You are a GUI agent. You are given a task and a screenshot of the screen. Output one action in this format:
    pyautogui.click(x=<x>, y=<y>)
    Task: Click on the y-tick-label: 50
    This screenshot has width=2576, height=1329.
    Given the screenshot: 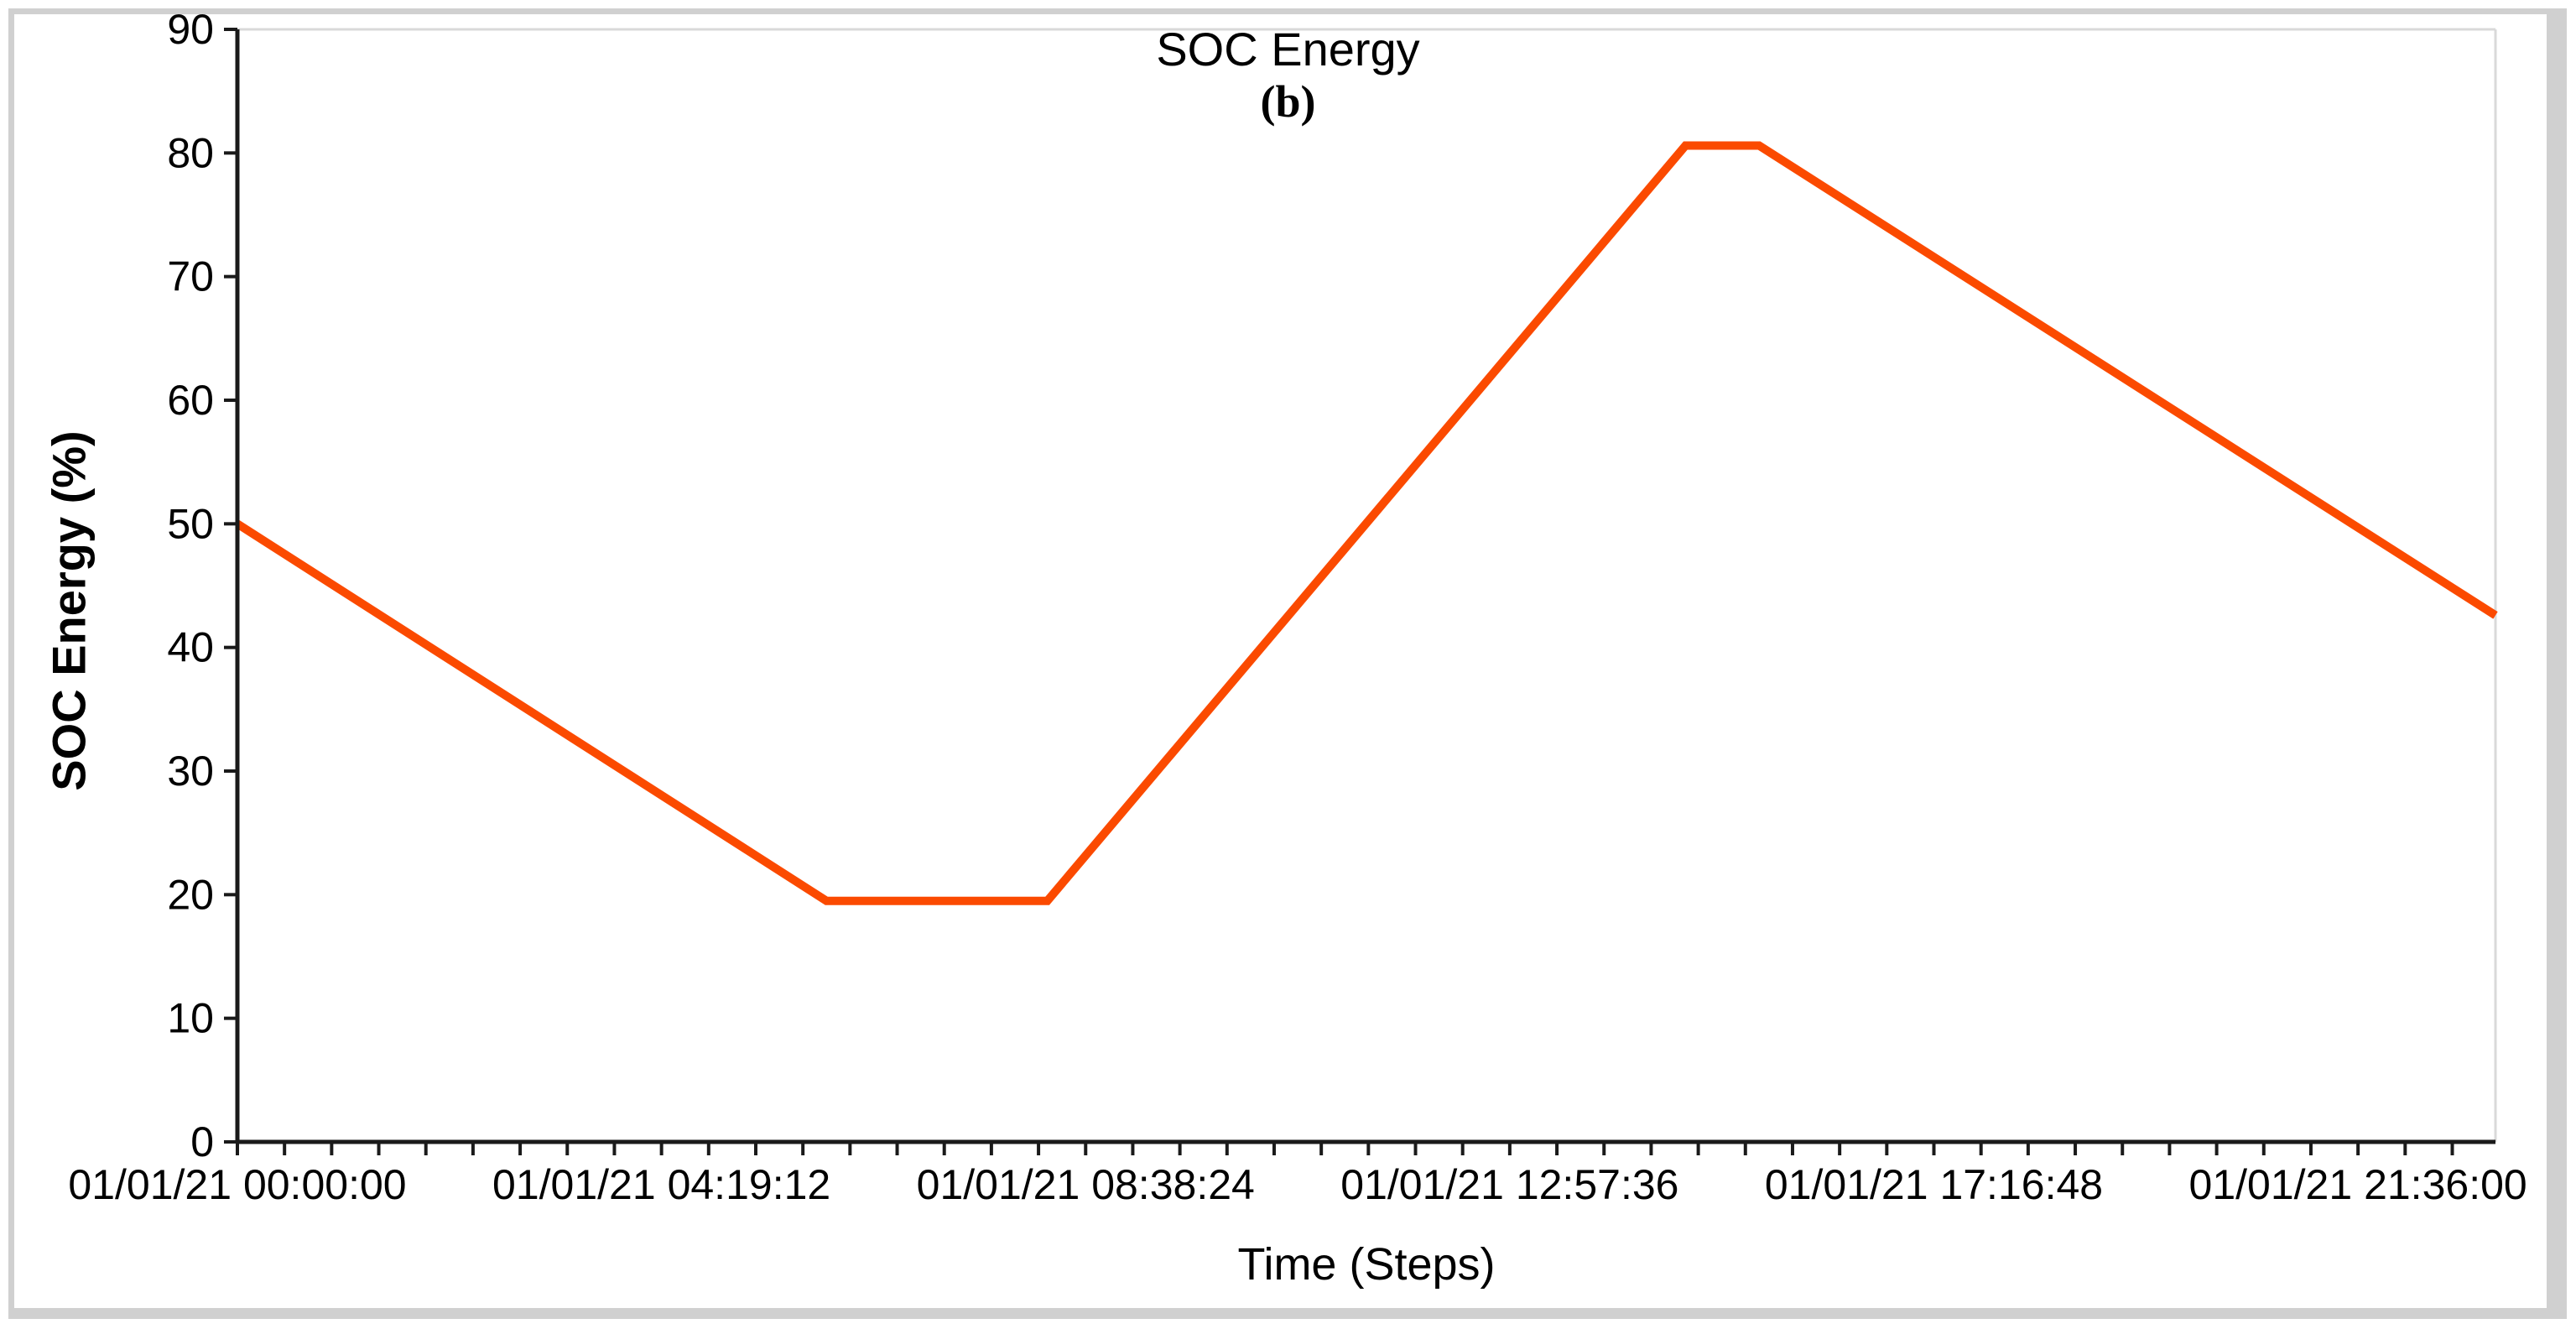 What is the action you would take?
    pyautogui.click(x=190, y=523)
    